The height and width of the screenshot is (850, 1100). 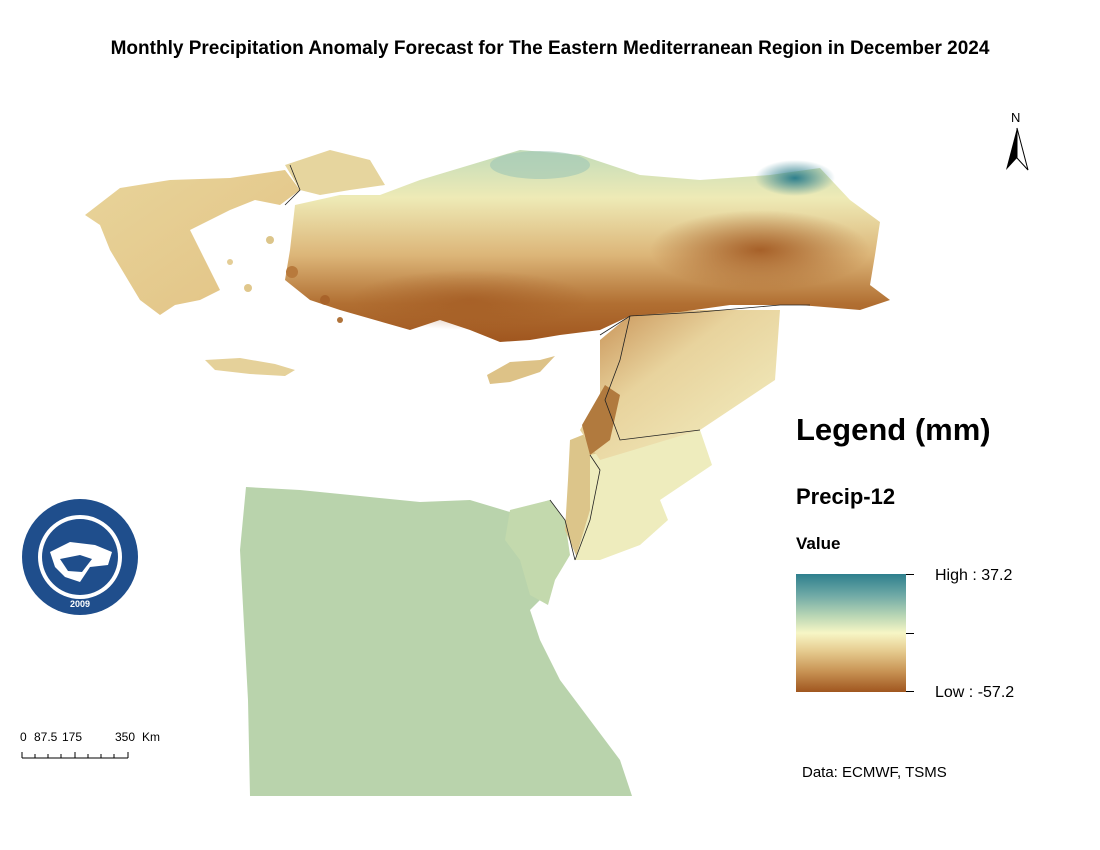 I want to click on legend-tick-mid, so click(x=910, y=633).